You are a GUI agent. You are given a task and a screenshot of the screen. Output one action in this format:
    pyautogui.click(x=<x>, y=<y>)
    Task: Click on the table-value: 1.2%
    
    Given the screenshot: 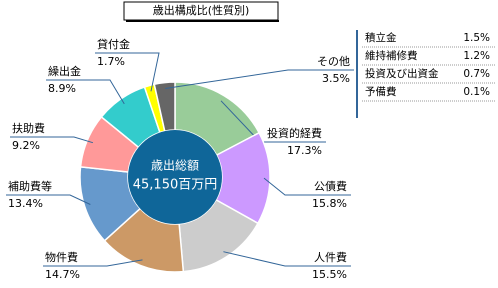 What is the action you would take?
    pyautogui.click(x=476, y=56)
    